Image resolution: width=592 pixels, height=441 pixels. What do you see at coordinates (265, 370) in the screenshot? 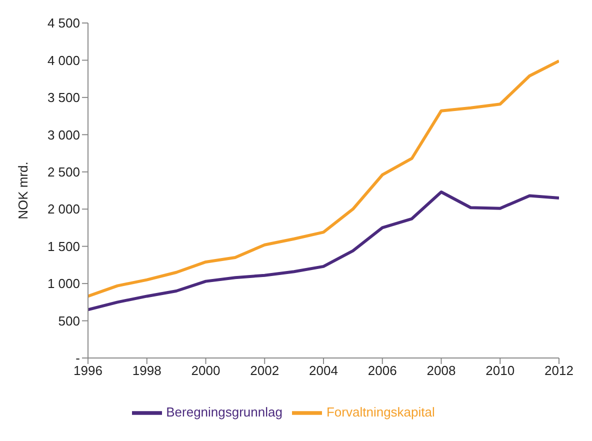
I see `x-tick-label: 2002` at bounding box center [265, 370].